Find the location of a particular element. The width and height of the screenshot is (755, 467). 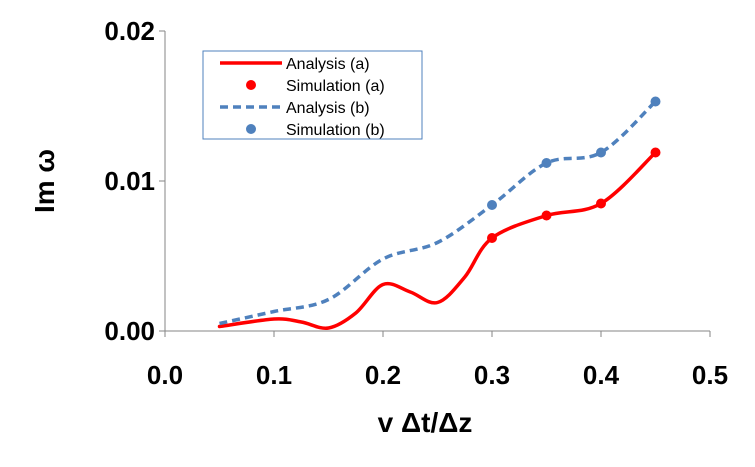

legend-box is located at coordinates (312, 95).